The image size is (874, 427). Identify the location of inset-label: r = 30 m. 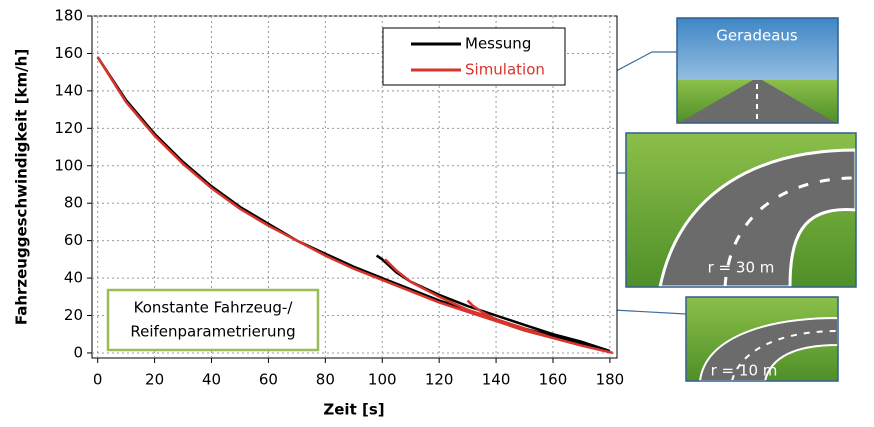
(741, 268).